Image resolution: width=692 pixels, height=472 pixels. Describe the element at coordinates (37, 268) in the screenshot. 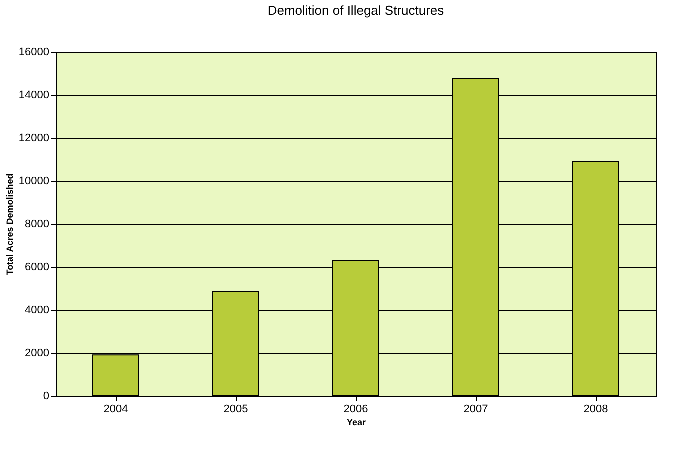

I see `y-tick-label: 6000` at that location.